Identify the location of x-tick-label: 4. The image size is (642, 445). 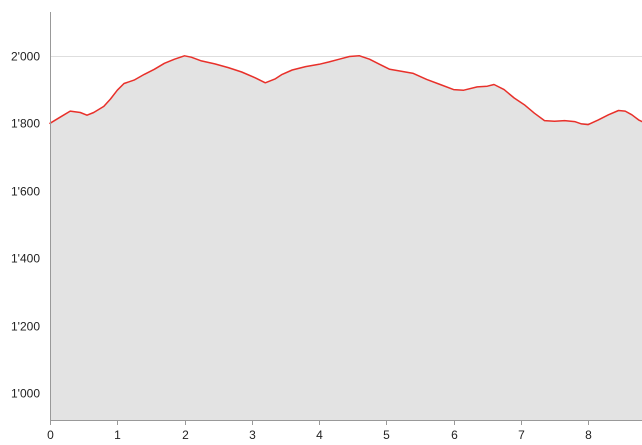
(319, 435).